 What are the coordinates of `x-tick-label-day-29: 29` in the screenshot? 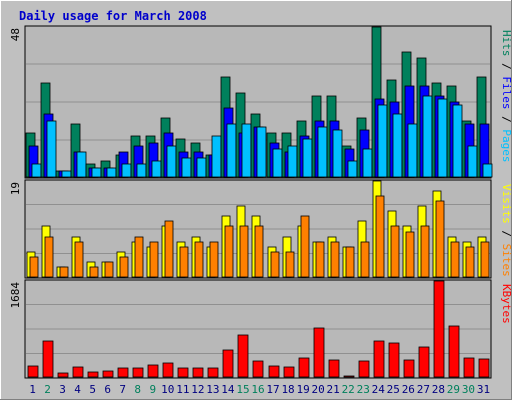 It's located at (453, 389).